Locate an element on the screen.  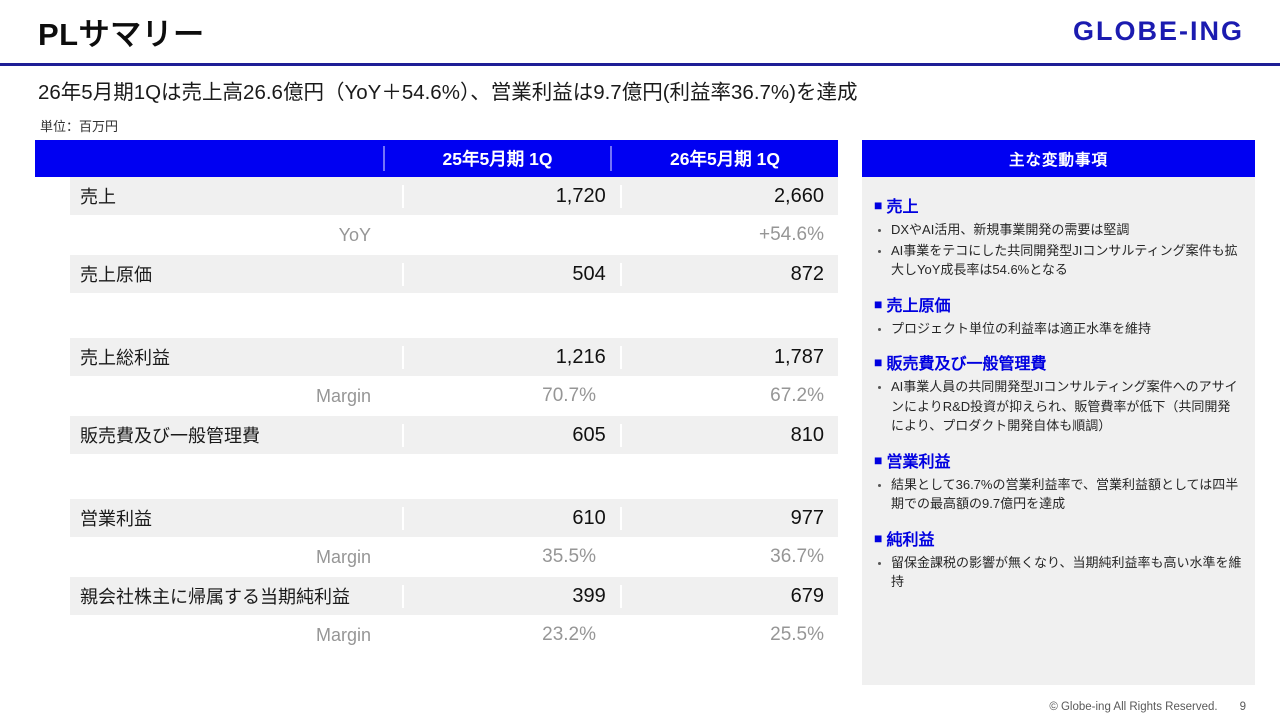
row-label: YoY is located at coordinates (354, 234).